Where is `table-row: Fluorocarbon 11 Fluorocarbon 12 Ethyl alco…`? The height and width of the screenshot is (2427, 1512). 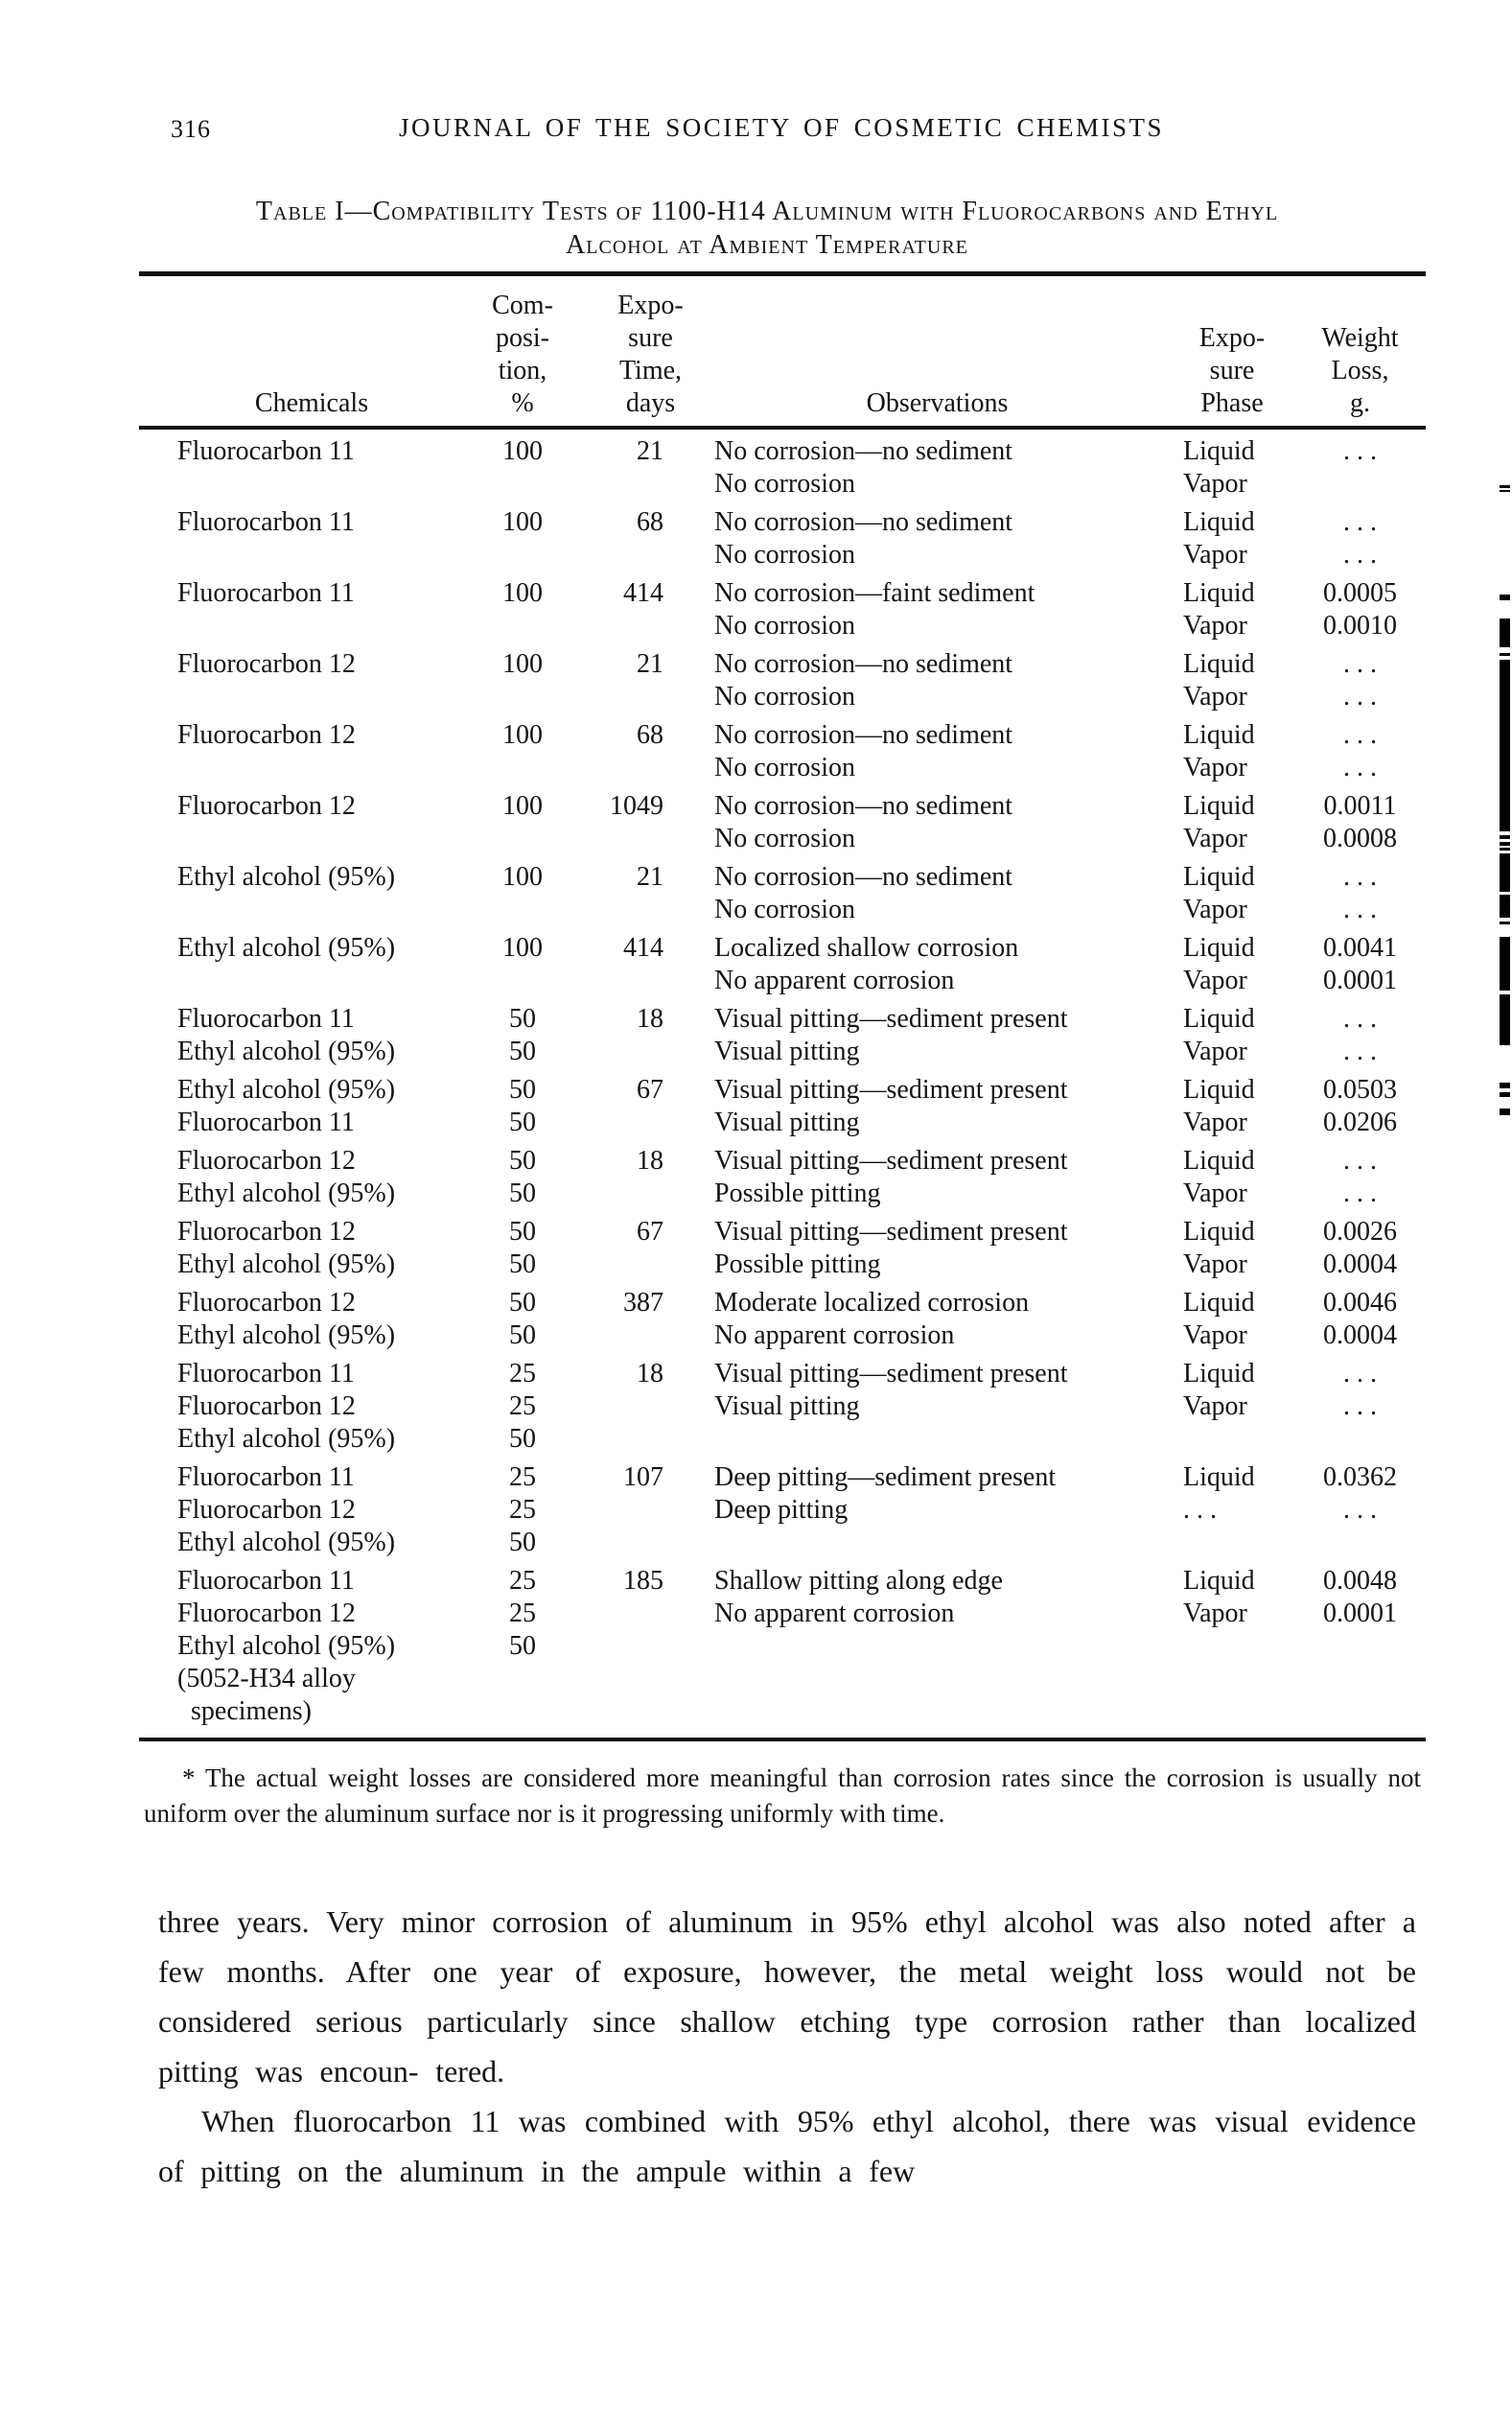 table-row: Fluorocarbon 11 Fluorocarbon 12 Ethyl alco… is located at coordinates (782, 1507).